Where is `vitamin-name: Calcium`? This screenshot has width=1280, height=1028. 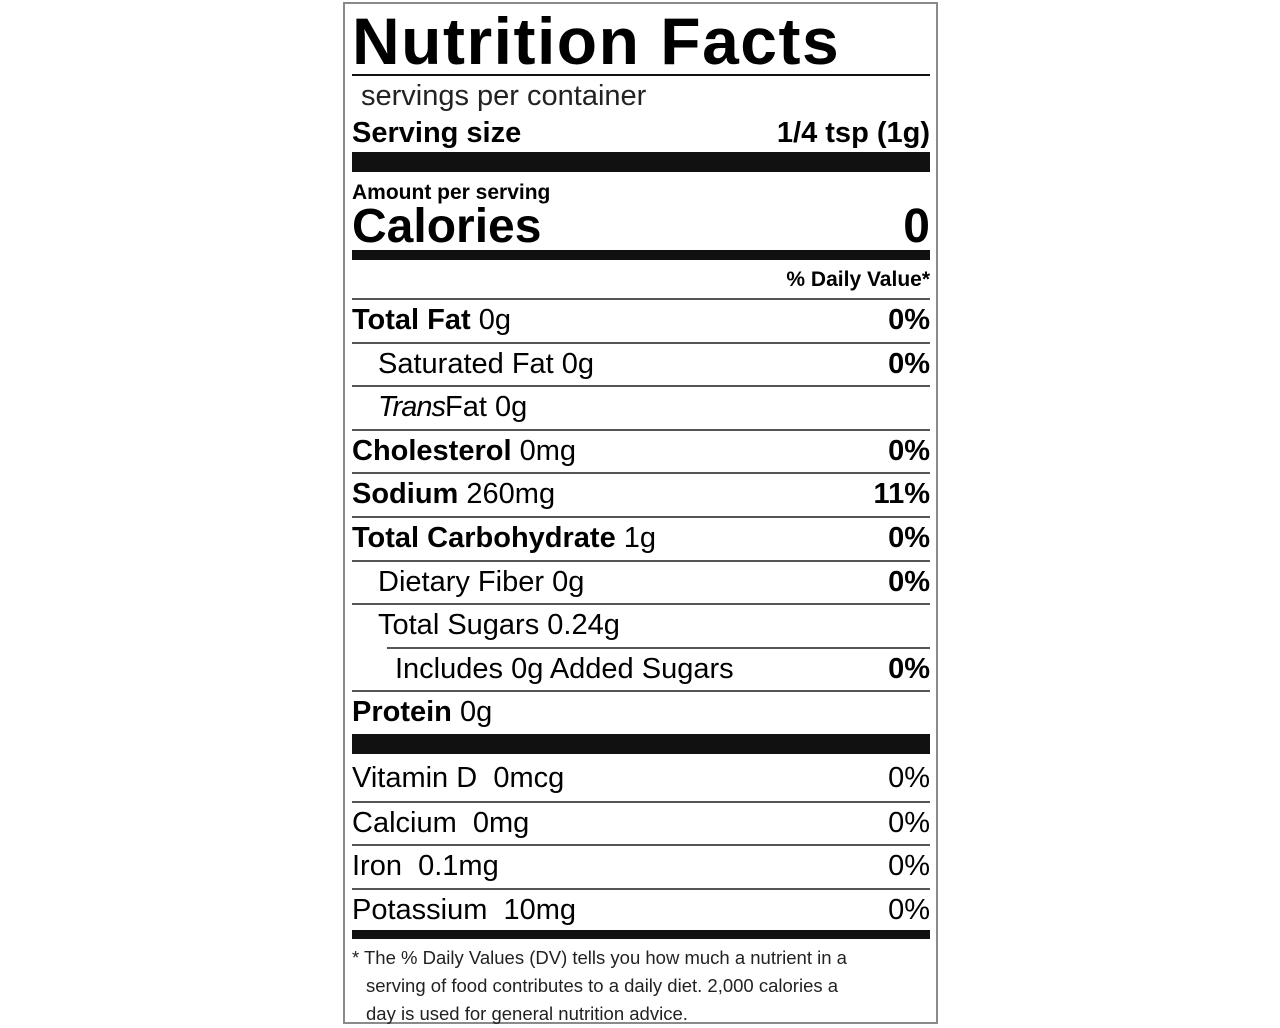 vitamin-name: Calcium is located at coordinates (404, 822).